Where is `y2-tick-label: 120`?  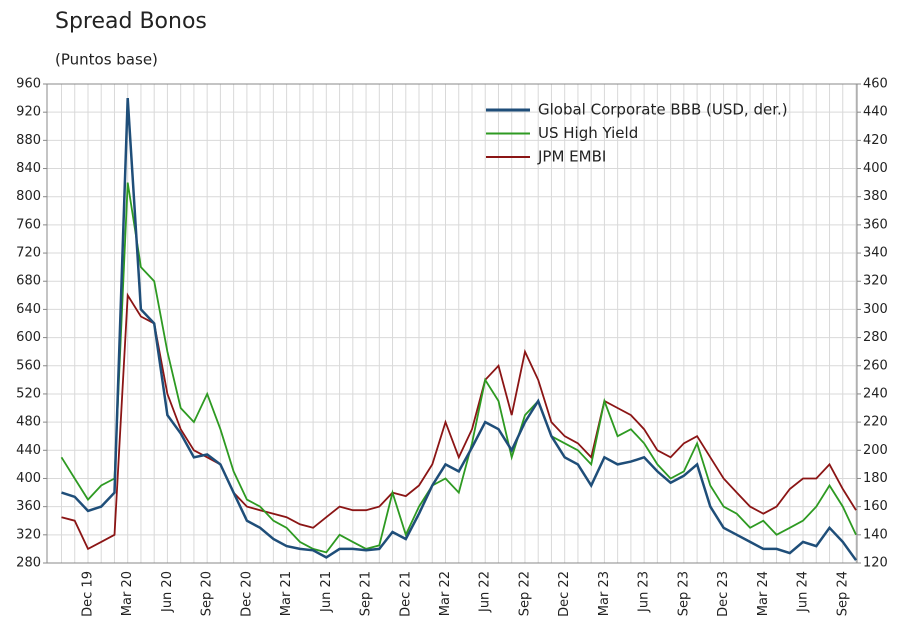
y2-tick-label: 120 is located at coordinates (875, 563).